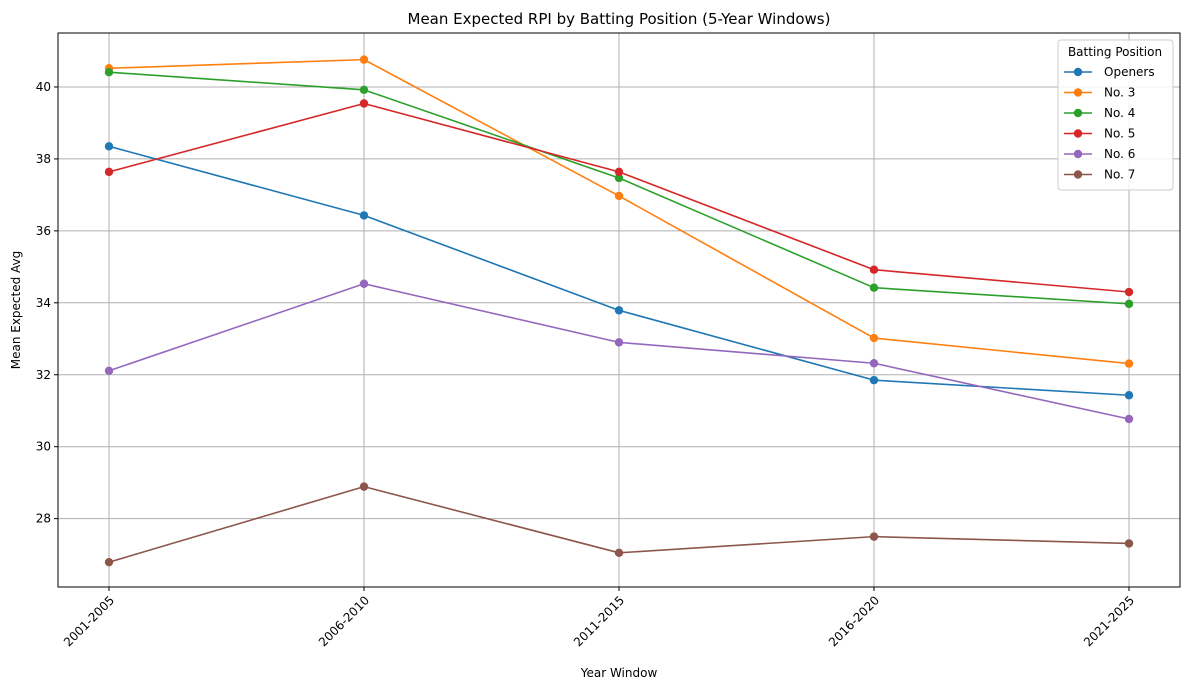  What do you see at coordinates (1109, 621) in the screenshot?
I see `x-tick-label: 2021-2025` at bounding box center [1109, 621].